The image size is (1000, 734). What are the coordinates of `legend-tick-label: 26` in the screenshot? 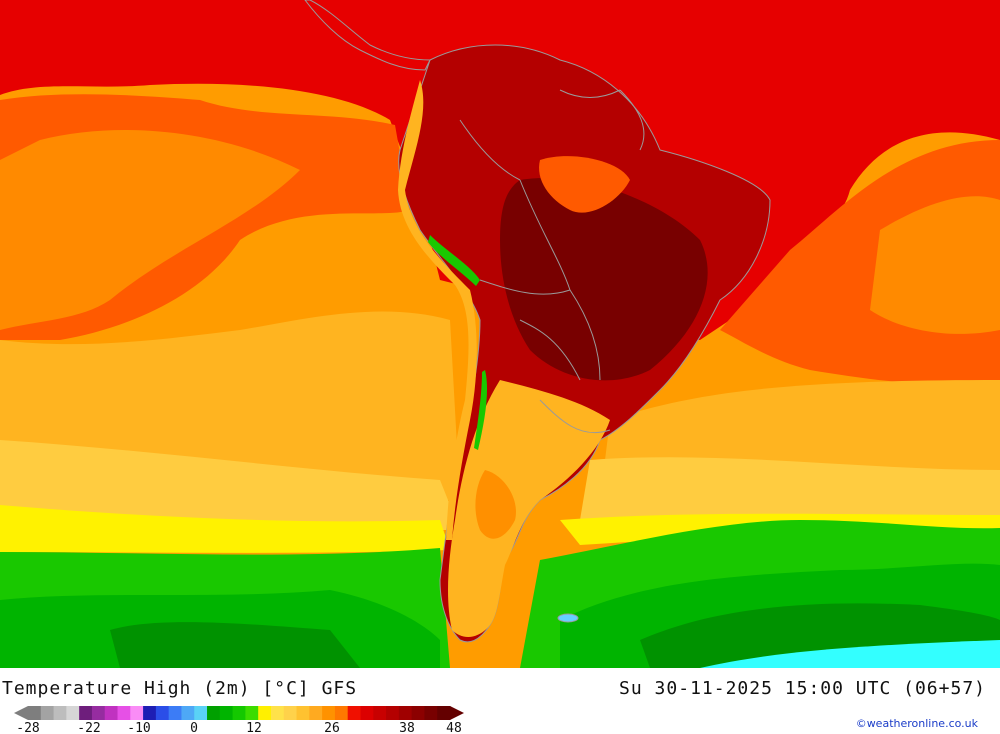 It's located at (332, 727).